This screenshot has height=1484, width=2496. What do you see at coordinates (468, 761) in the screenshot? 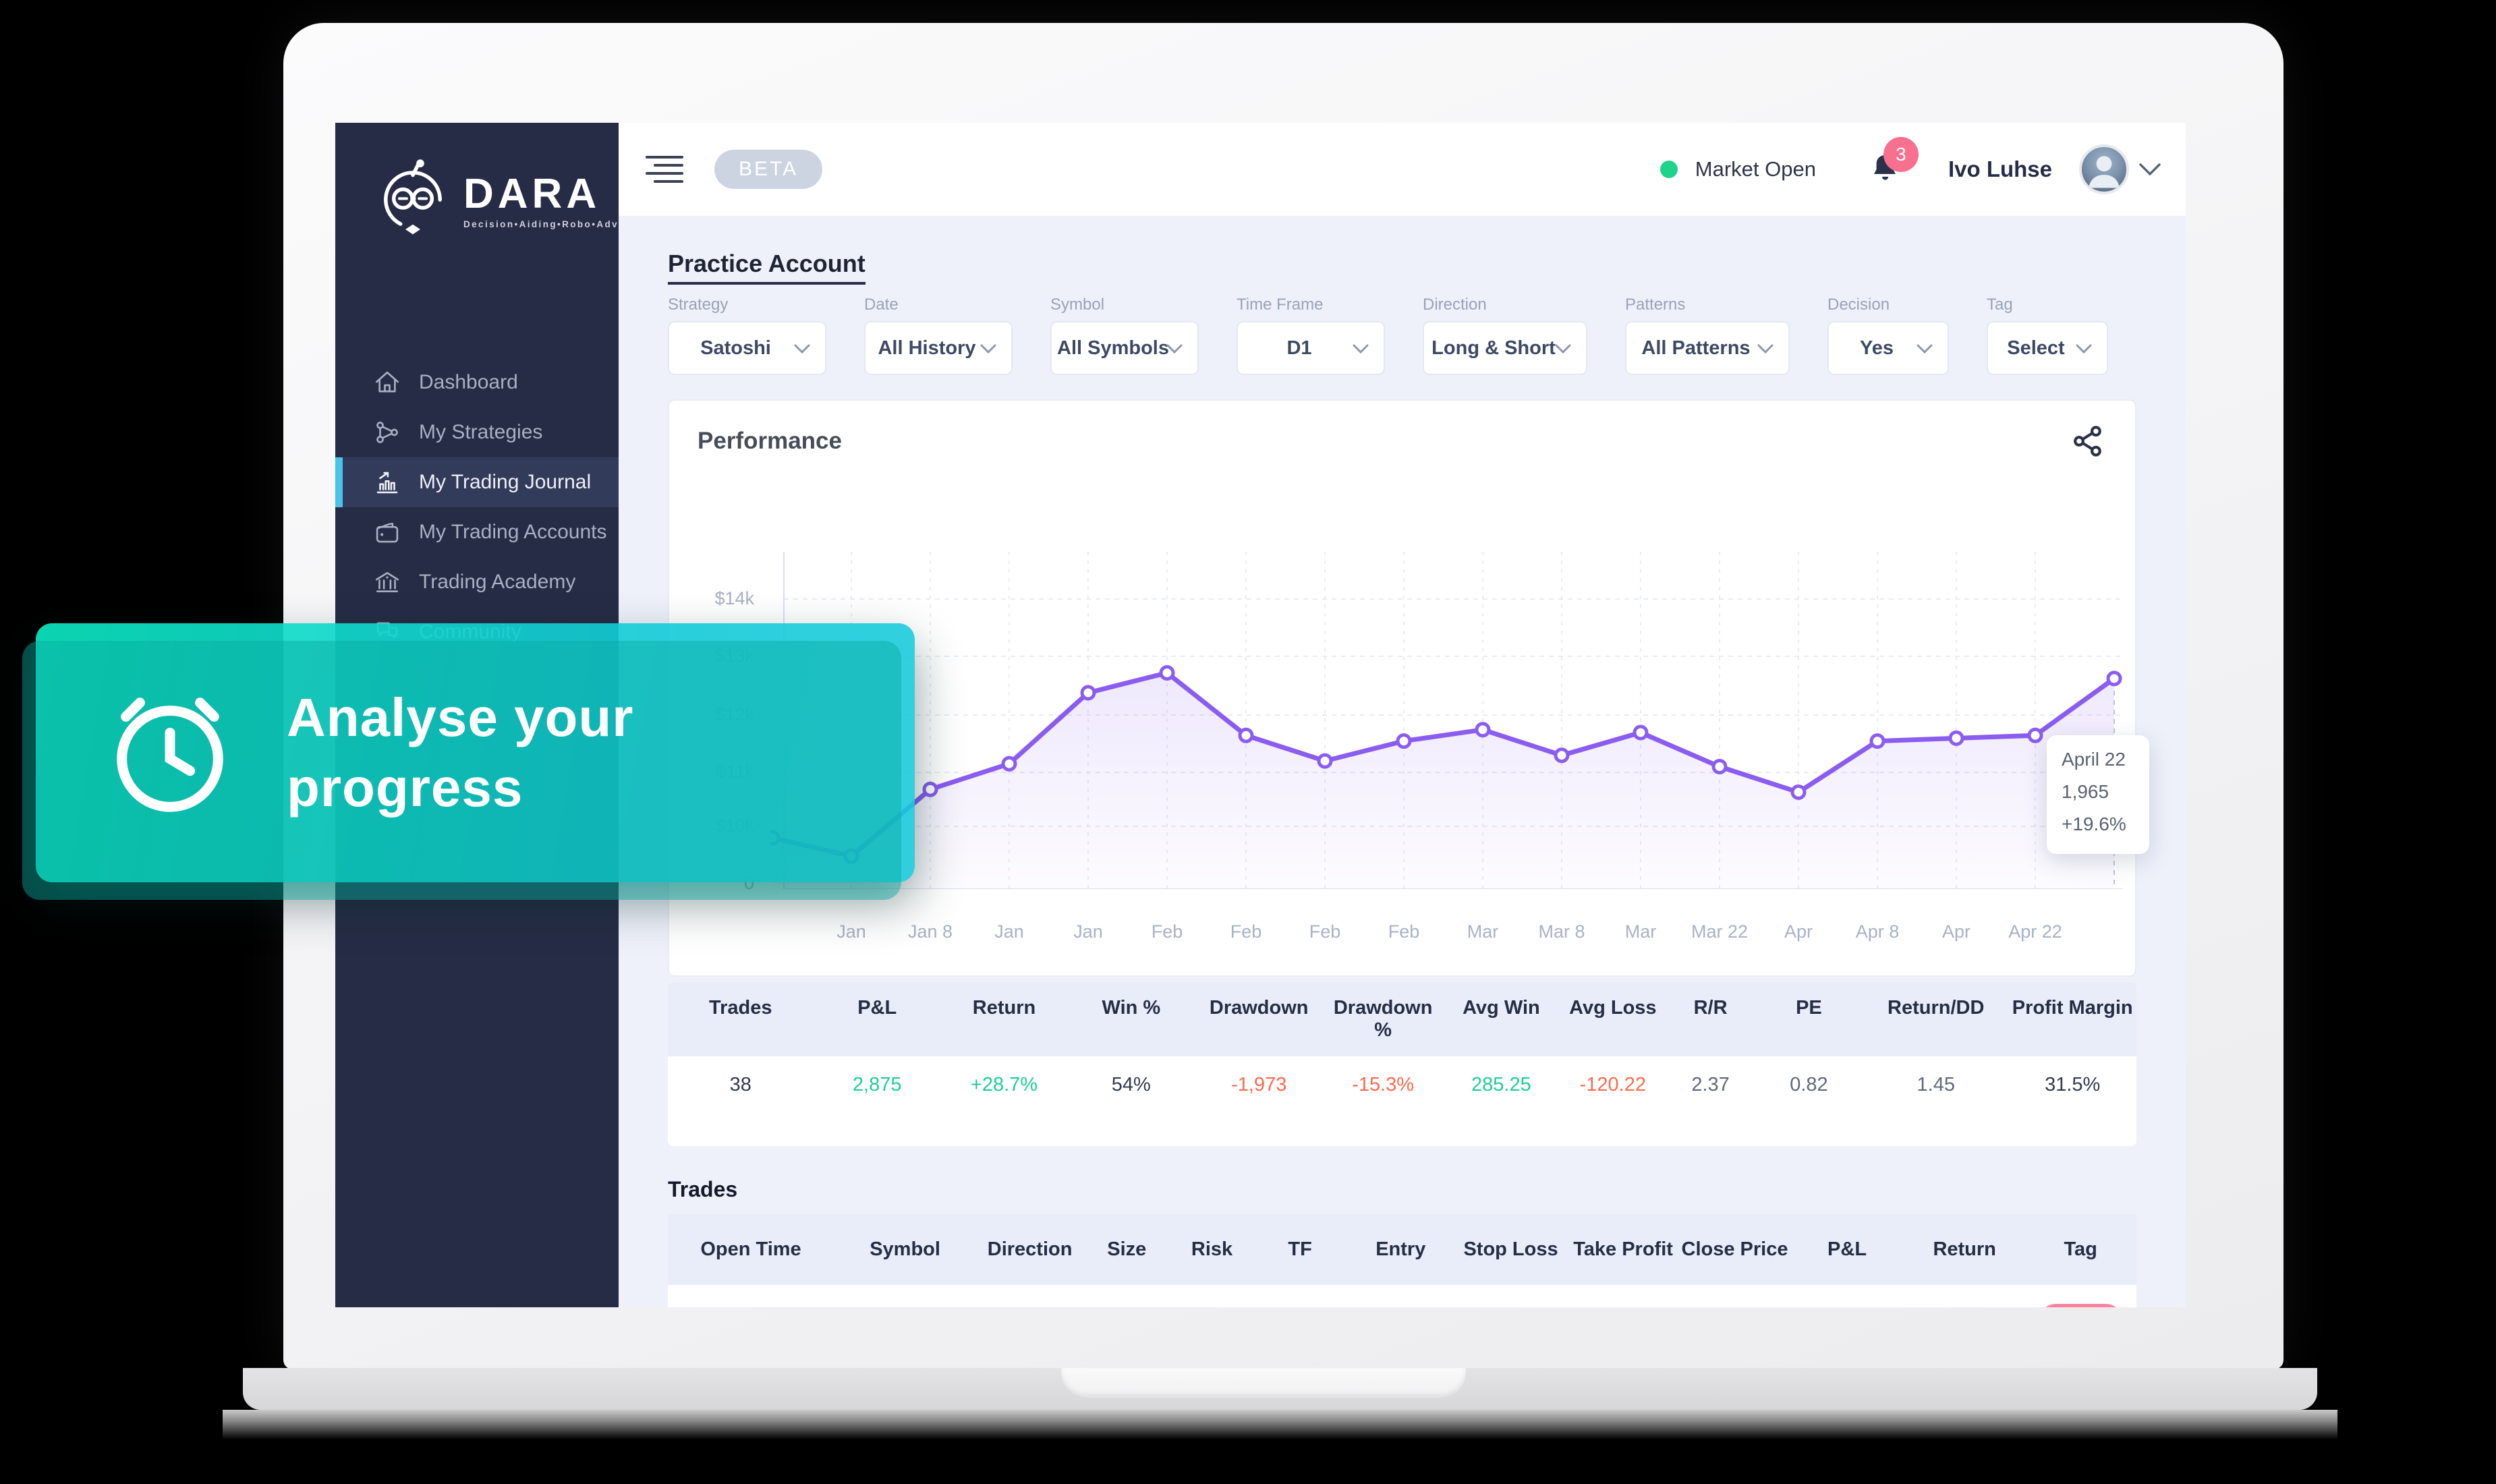
I see `promo-banner: Analyse your progress` at bounding box center [468, 761].